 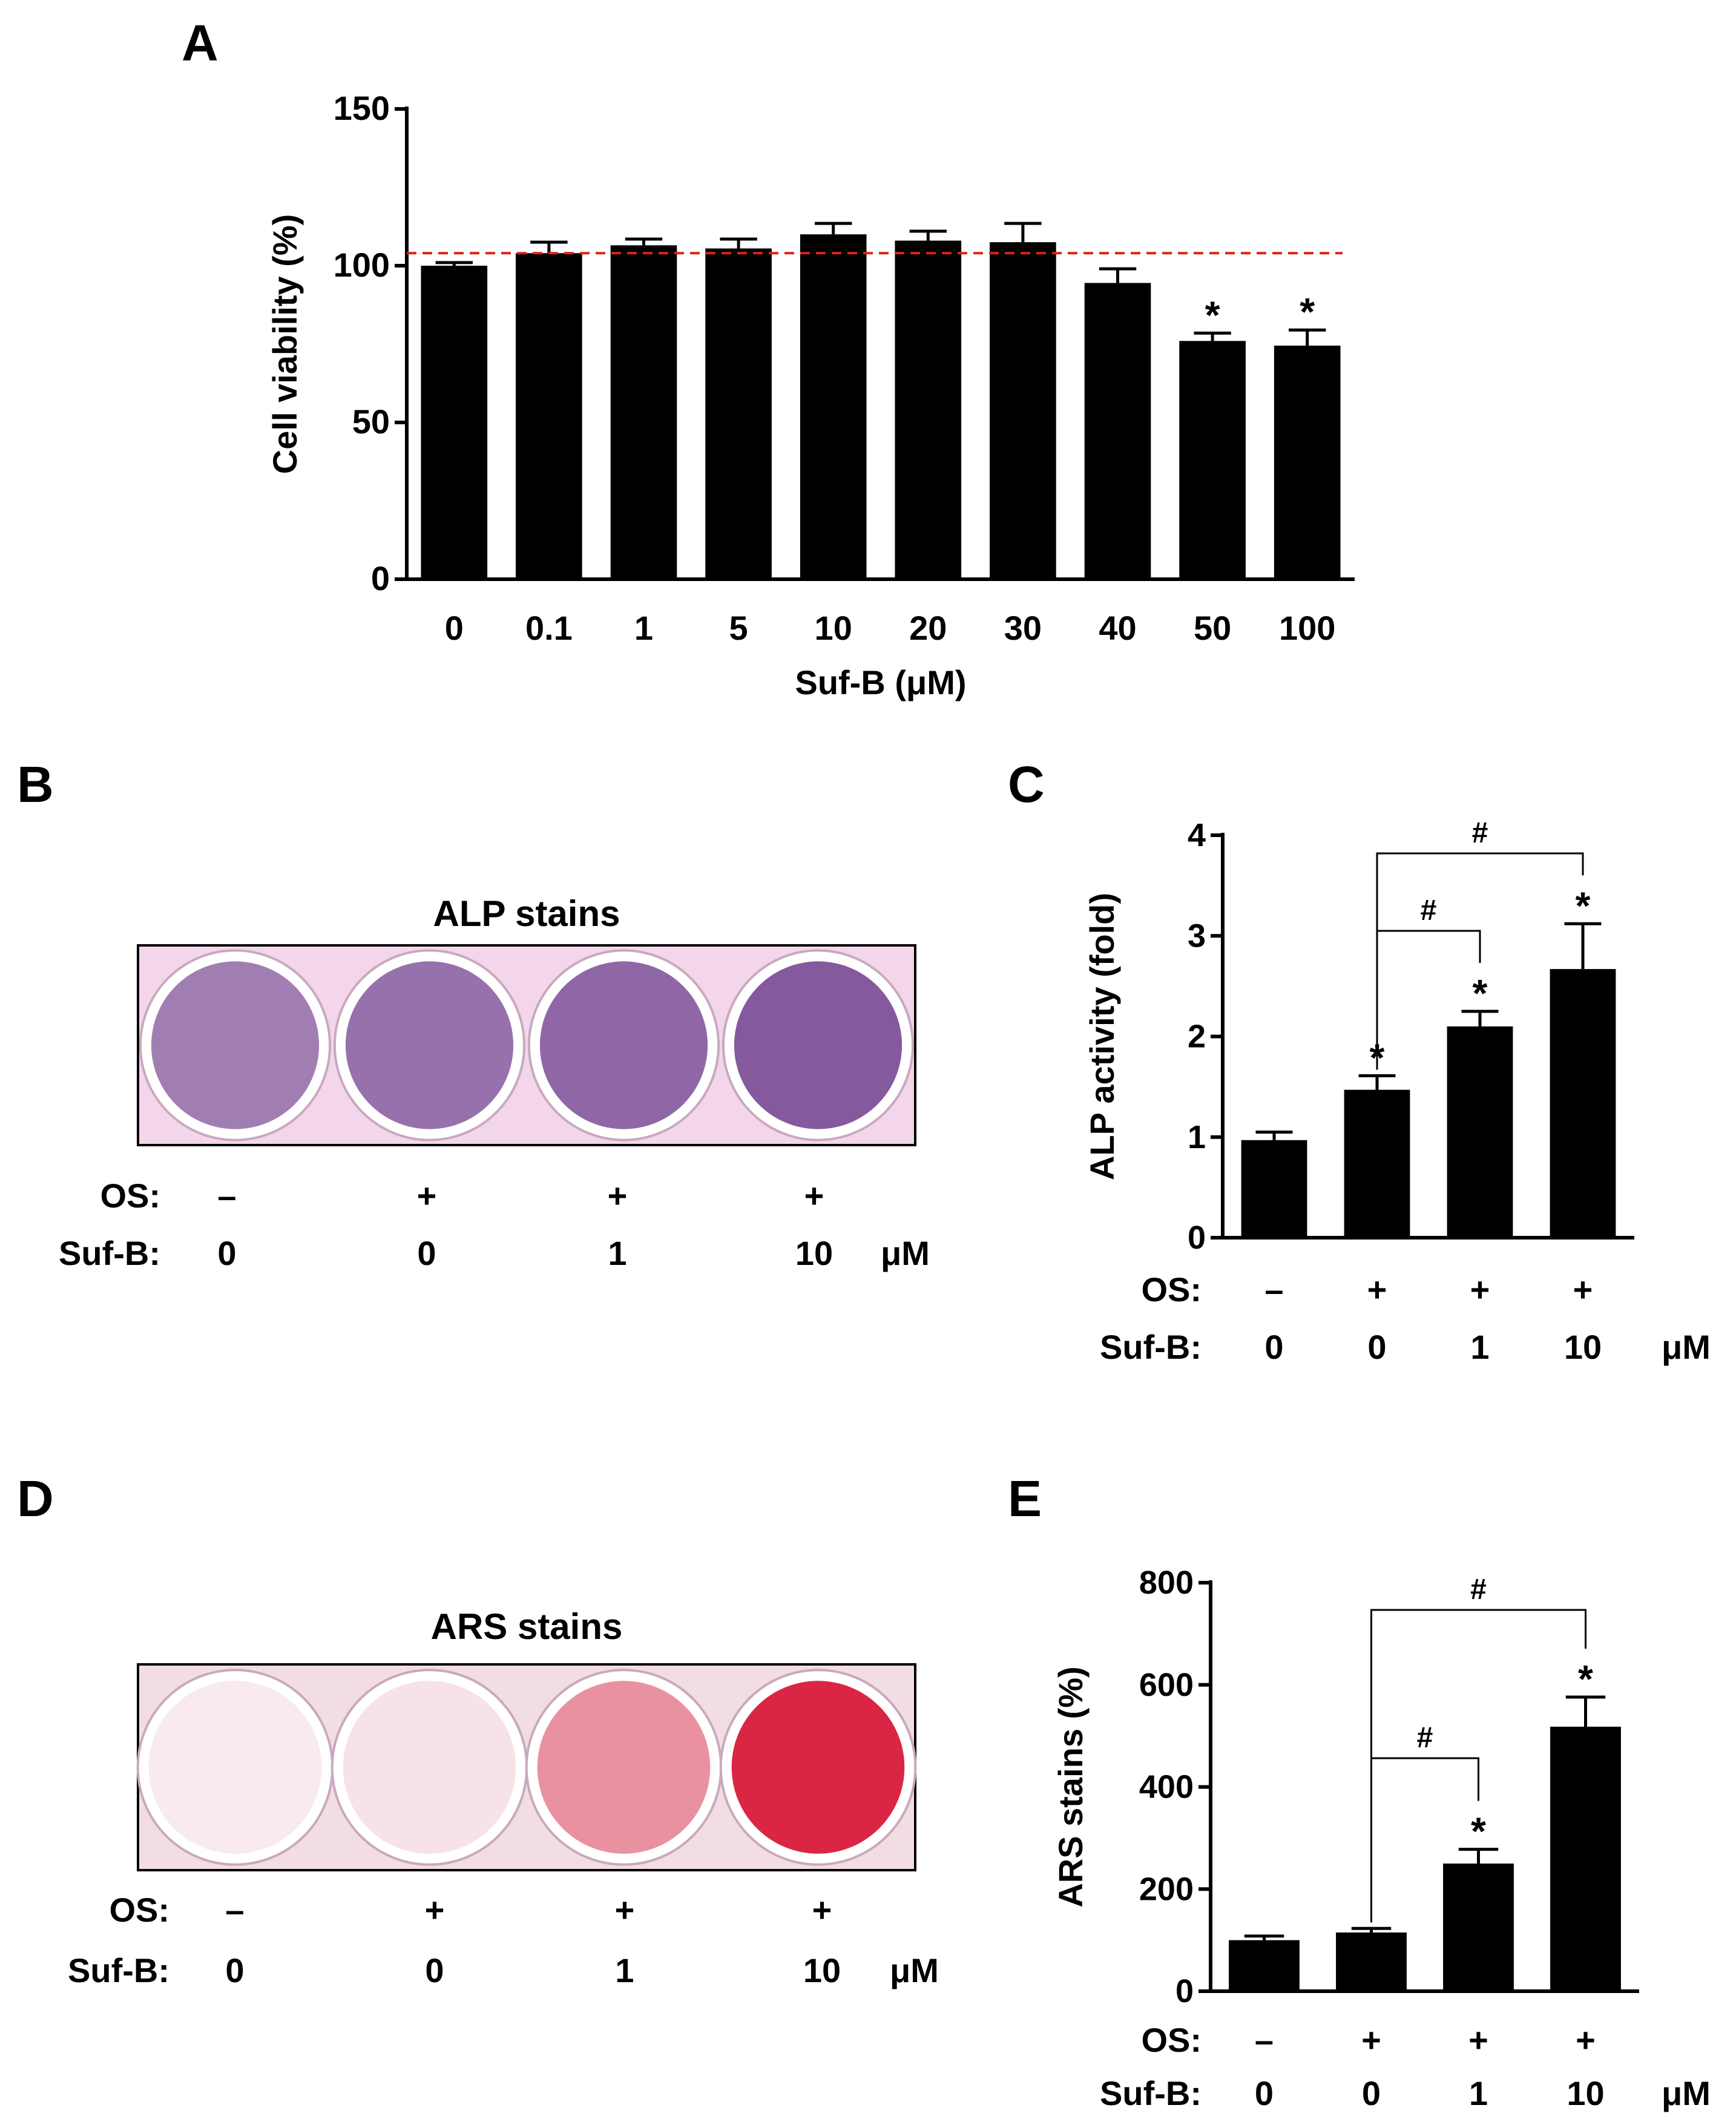 What do you see at coordinates (526, 1045) in the screenshot?
I see `alp-plate-image` at bounding box center [526, 1045].